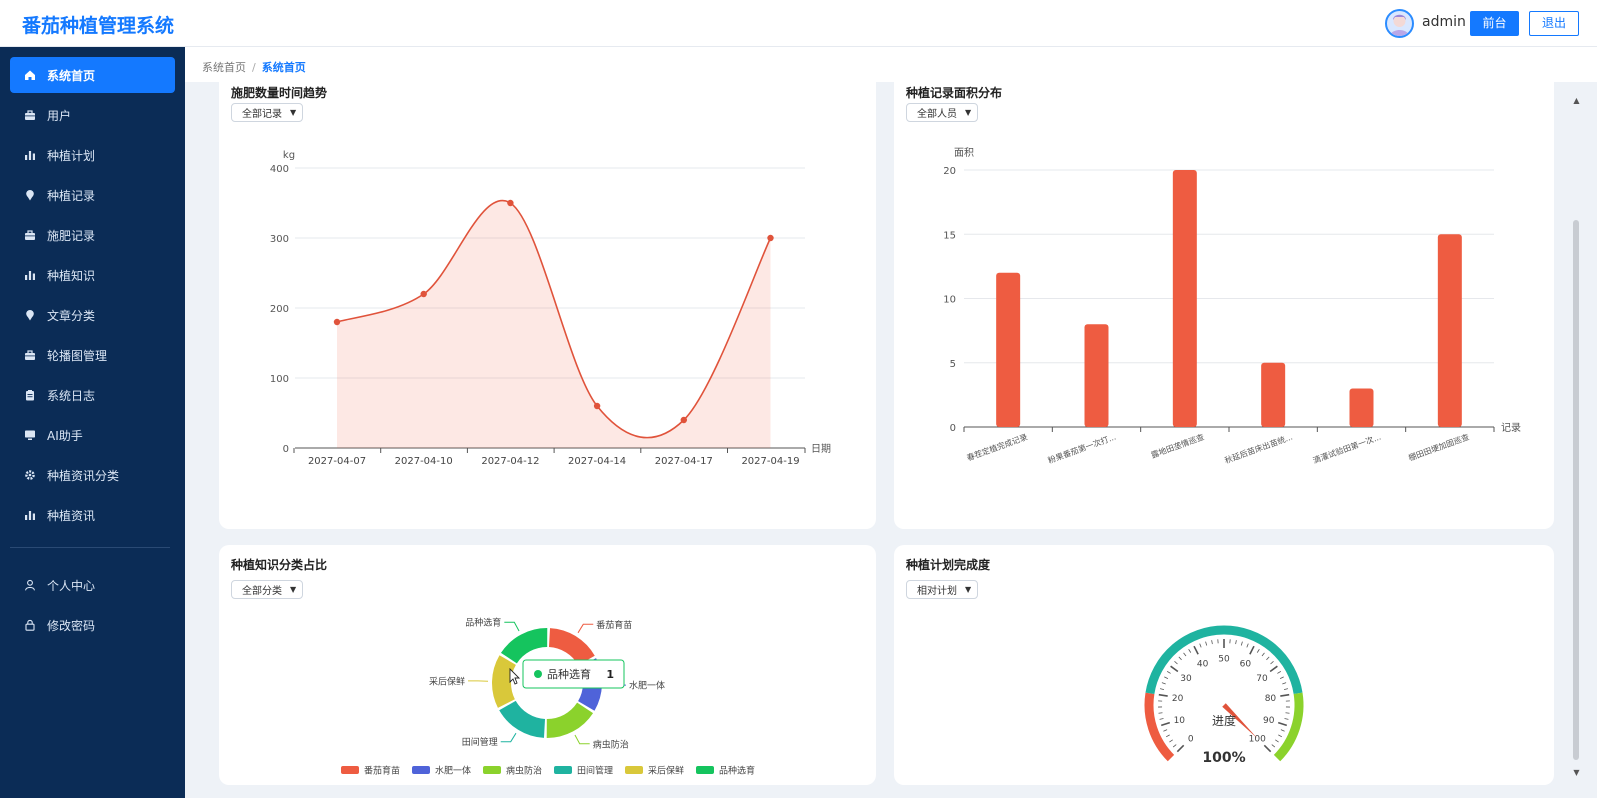  Describe the element at coordinates (279, 565) in the screenshot. I see `card-title: 种植知识分类占比` at that location.